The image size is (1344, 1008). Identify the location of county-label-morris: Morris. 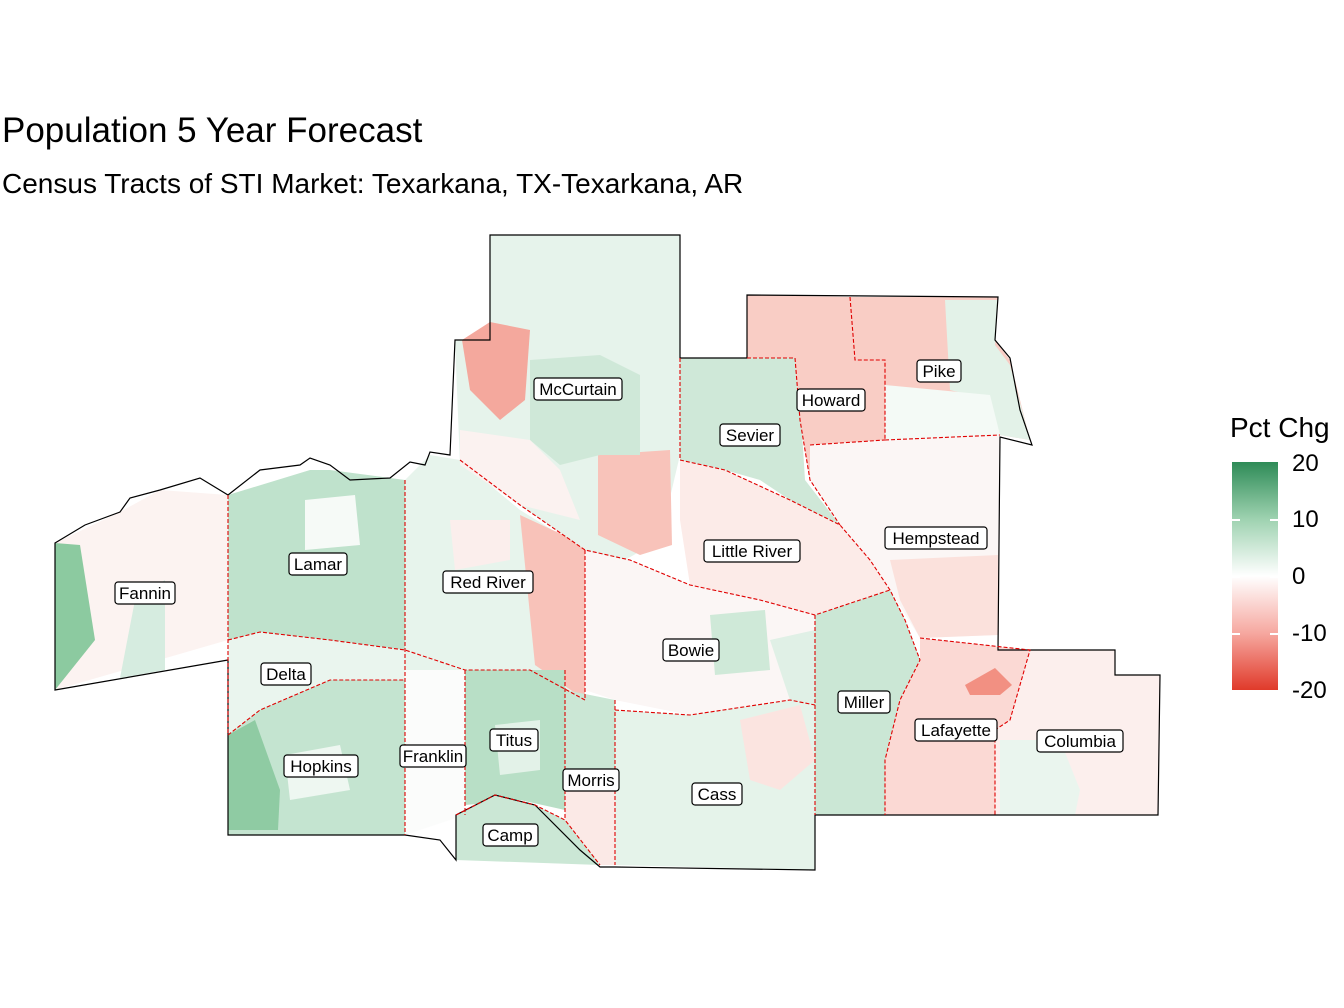
(591, 780).